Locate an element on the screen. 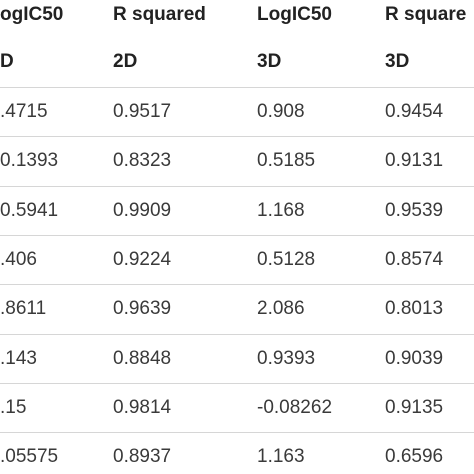  data-cell: 0.9131 is located at coordinates (414, 161).